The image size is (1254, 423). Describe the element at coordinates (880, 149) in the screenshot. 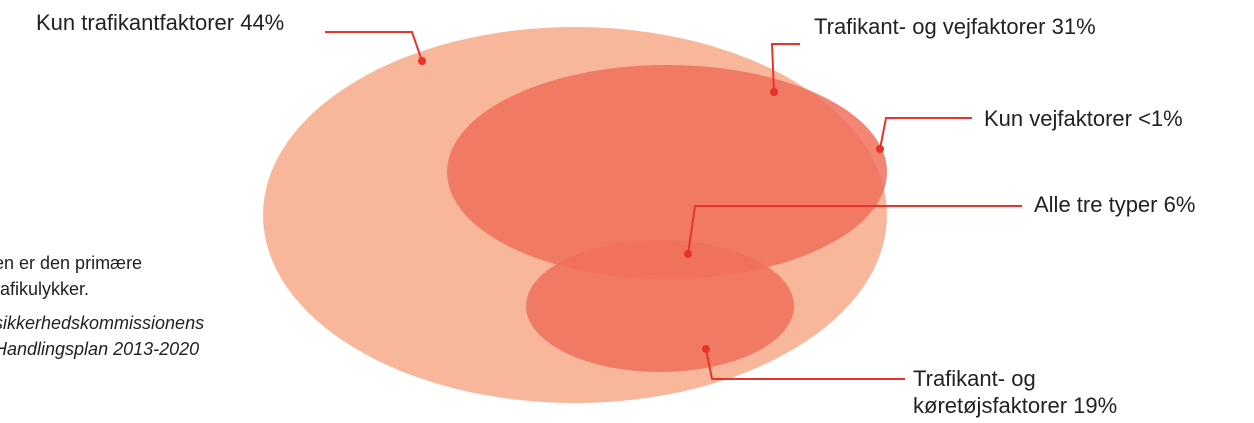

I see `leader-dot-road-only` at that location.